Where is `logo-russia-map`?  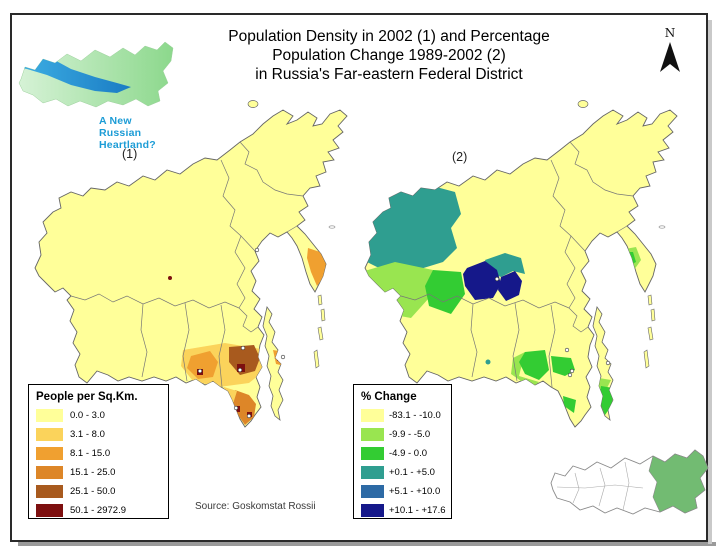
logo-russia-map is located at coordinates (96, 74).